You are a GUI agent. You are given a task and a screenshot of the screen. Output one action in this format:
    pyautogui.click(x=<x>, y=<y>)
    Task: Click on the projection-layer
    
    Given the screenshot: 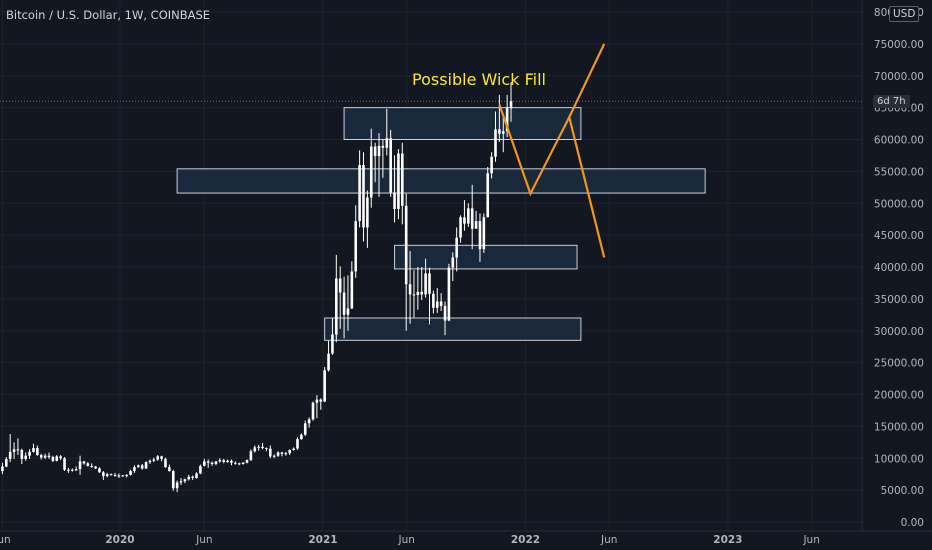 What is the action you would take?
    pyautogui.click(x=552, y=150)
    